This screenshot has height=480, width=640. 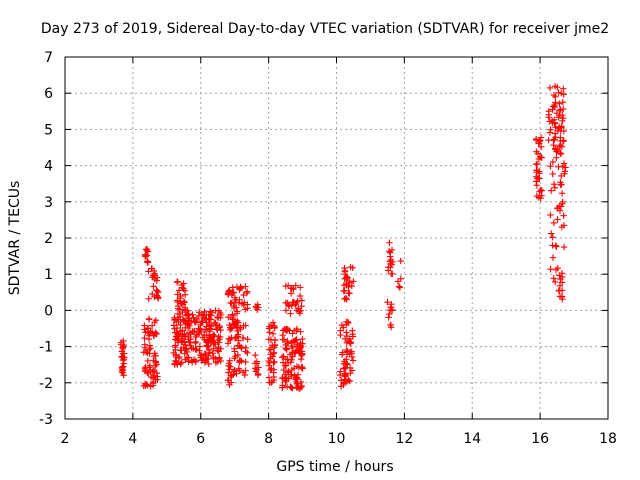 What do you see at coordinates (608, 439) in the screenshot?
I see `x-tick-label: 18` at bounding box center [608, 439].